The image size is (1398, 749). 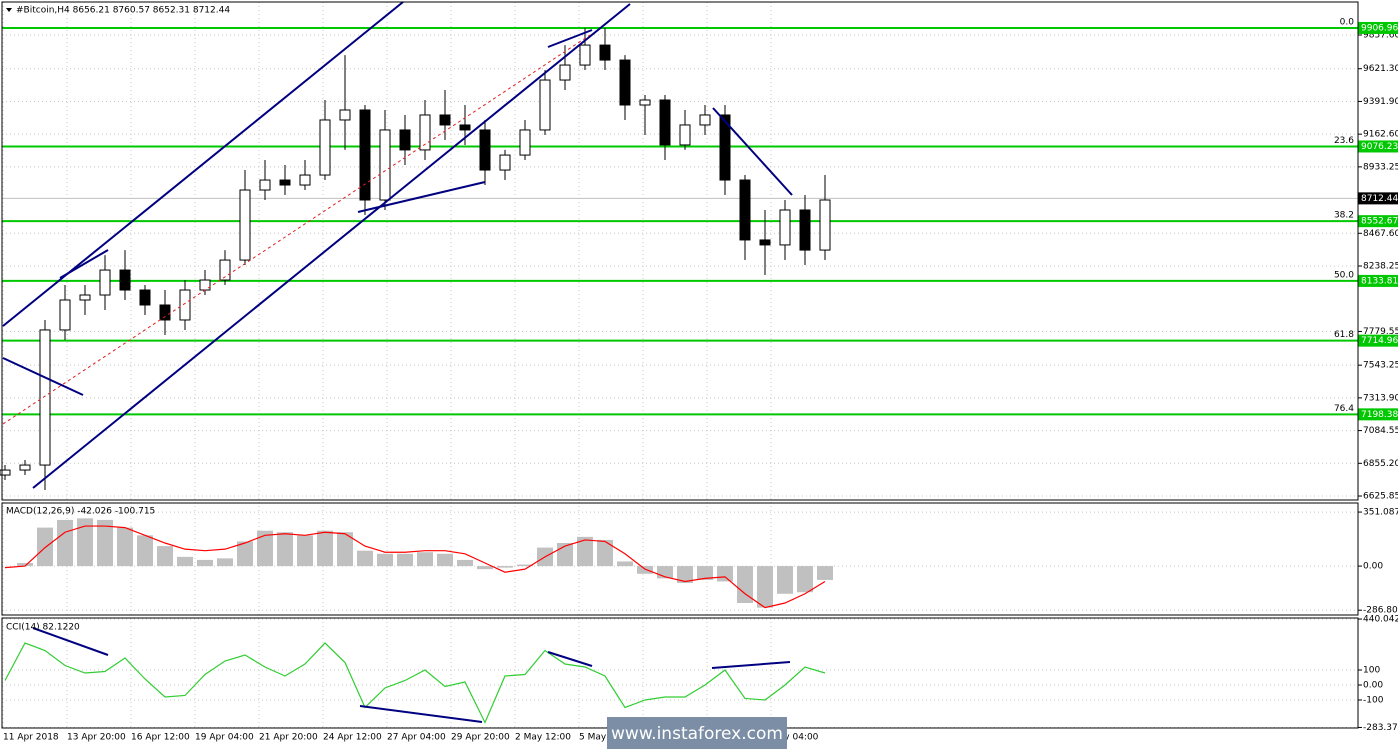 I want to click on fib-level: 0.0, so click(x=1347, y=22).